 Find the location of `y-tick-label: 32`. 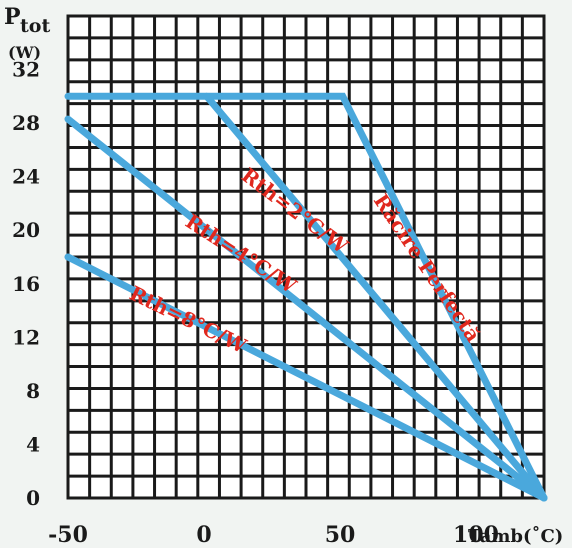

y-tick-label: 32 is located at coordinates (26, 70).